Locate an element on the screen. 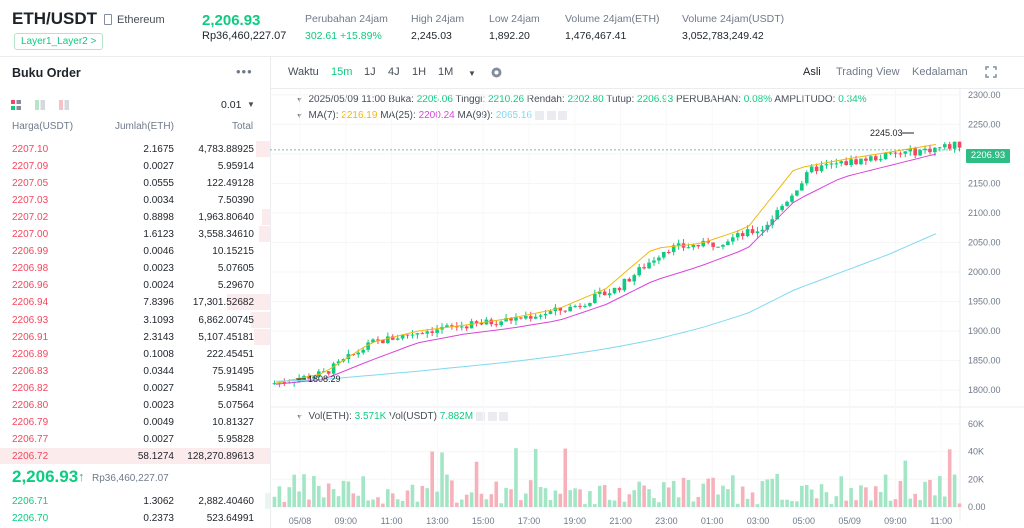 This screenshot has height=528, width=1024. ask-row: 2206.79 0.0049 10.81327 is located at coordinates (135, 422).